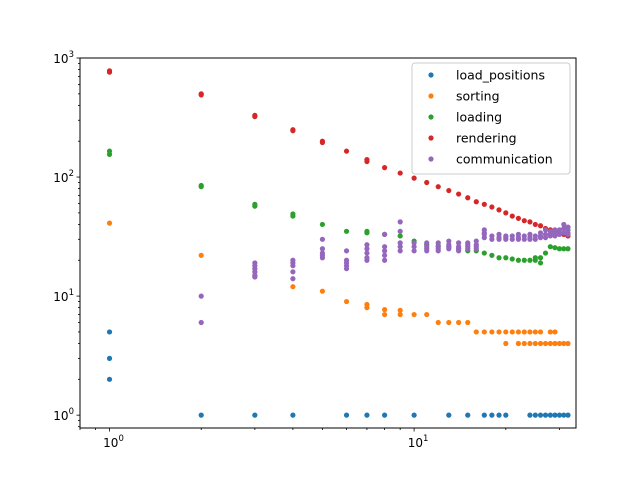  Describe the element at coordinates (63, 415) in the screenshot. I see `y-tick-label: 10⁰` at that location.